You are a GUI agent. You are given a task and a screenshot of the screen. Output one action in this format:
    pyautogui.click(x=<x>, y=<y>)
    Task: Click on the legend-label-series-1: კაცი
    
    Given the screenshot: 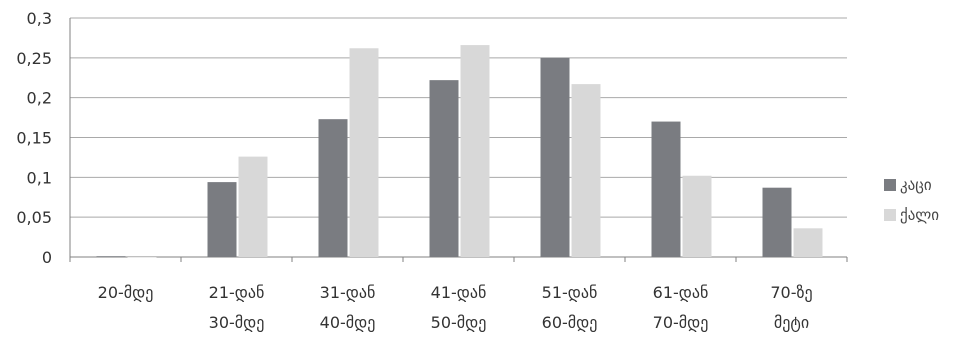 What is the action you would take?
    pyautogui.click(x=916, y=185)
    